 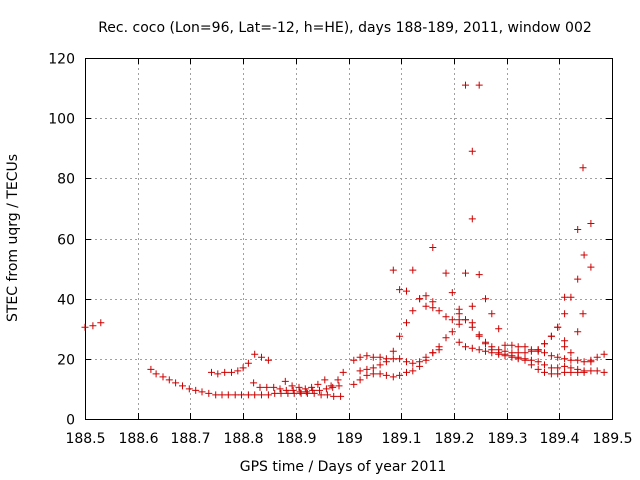 I want to click on x-tick-label: 188.7, so click(x=190, y=439).